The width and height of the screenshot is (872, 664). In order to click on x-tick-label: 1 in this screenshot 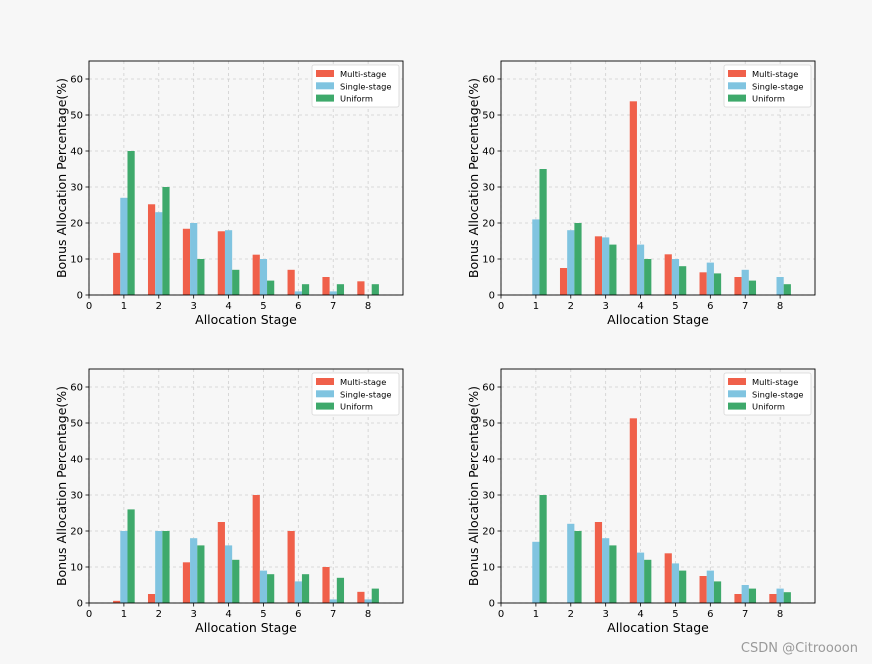, I will do `click(536, 614)`.